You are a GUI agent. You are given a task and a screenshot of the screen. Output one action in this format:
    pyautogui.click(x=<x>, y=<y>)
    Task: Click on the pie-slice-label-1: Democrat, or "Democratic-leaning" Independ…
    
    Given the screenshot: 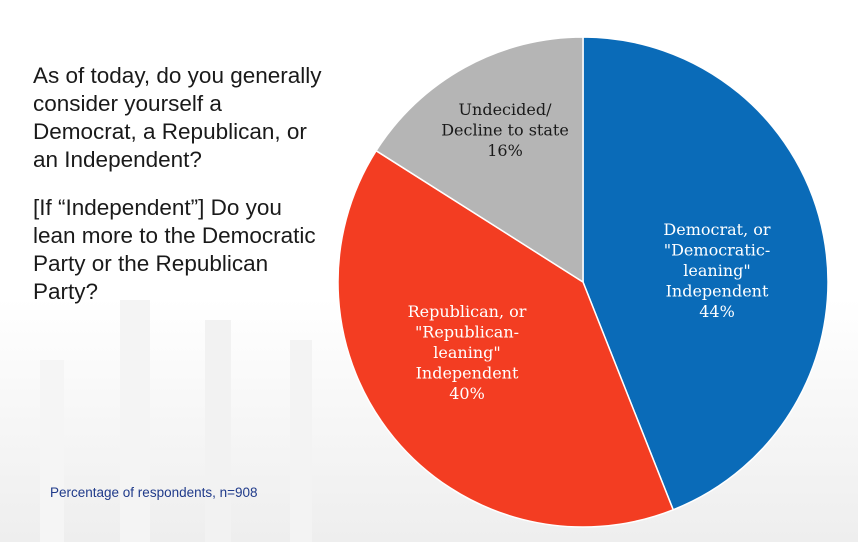 What is the action you would take?
    pyautogui.click(x=716, y=270)
    